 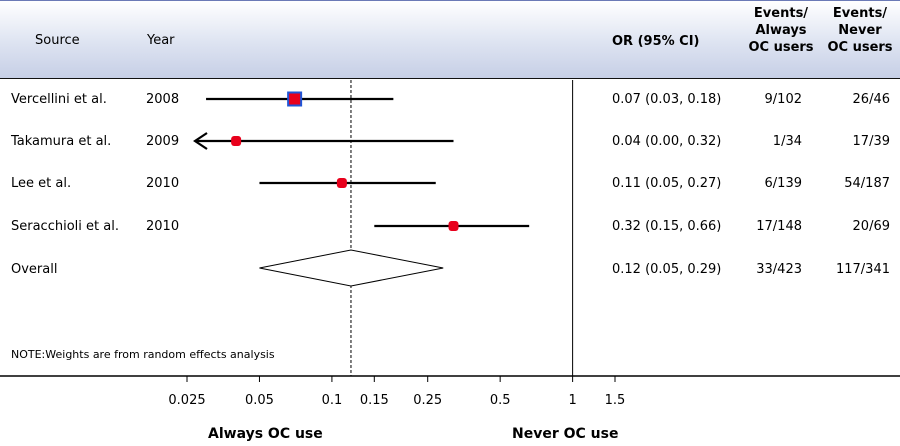 What do you see at coordinates (351, 268) in the screenshot?
I see `overall-diamond` at bounding box center [351, 268].